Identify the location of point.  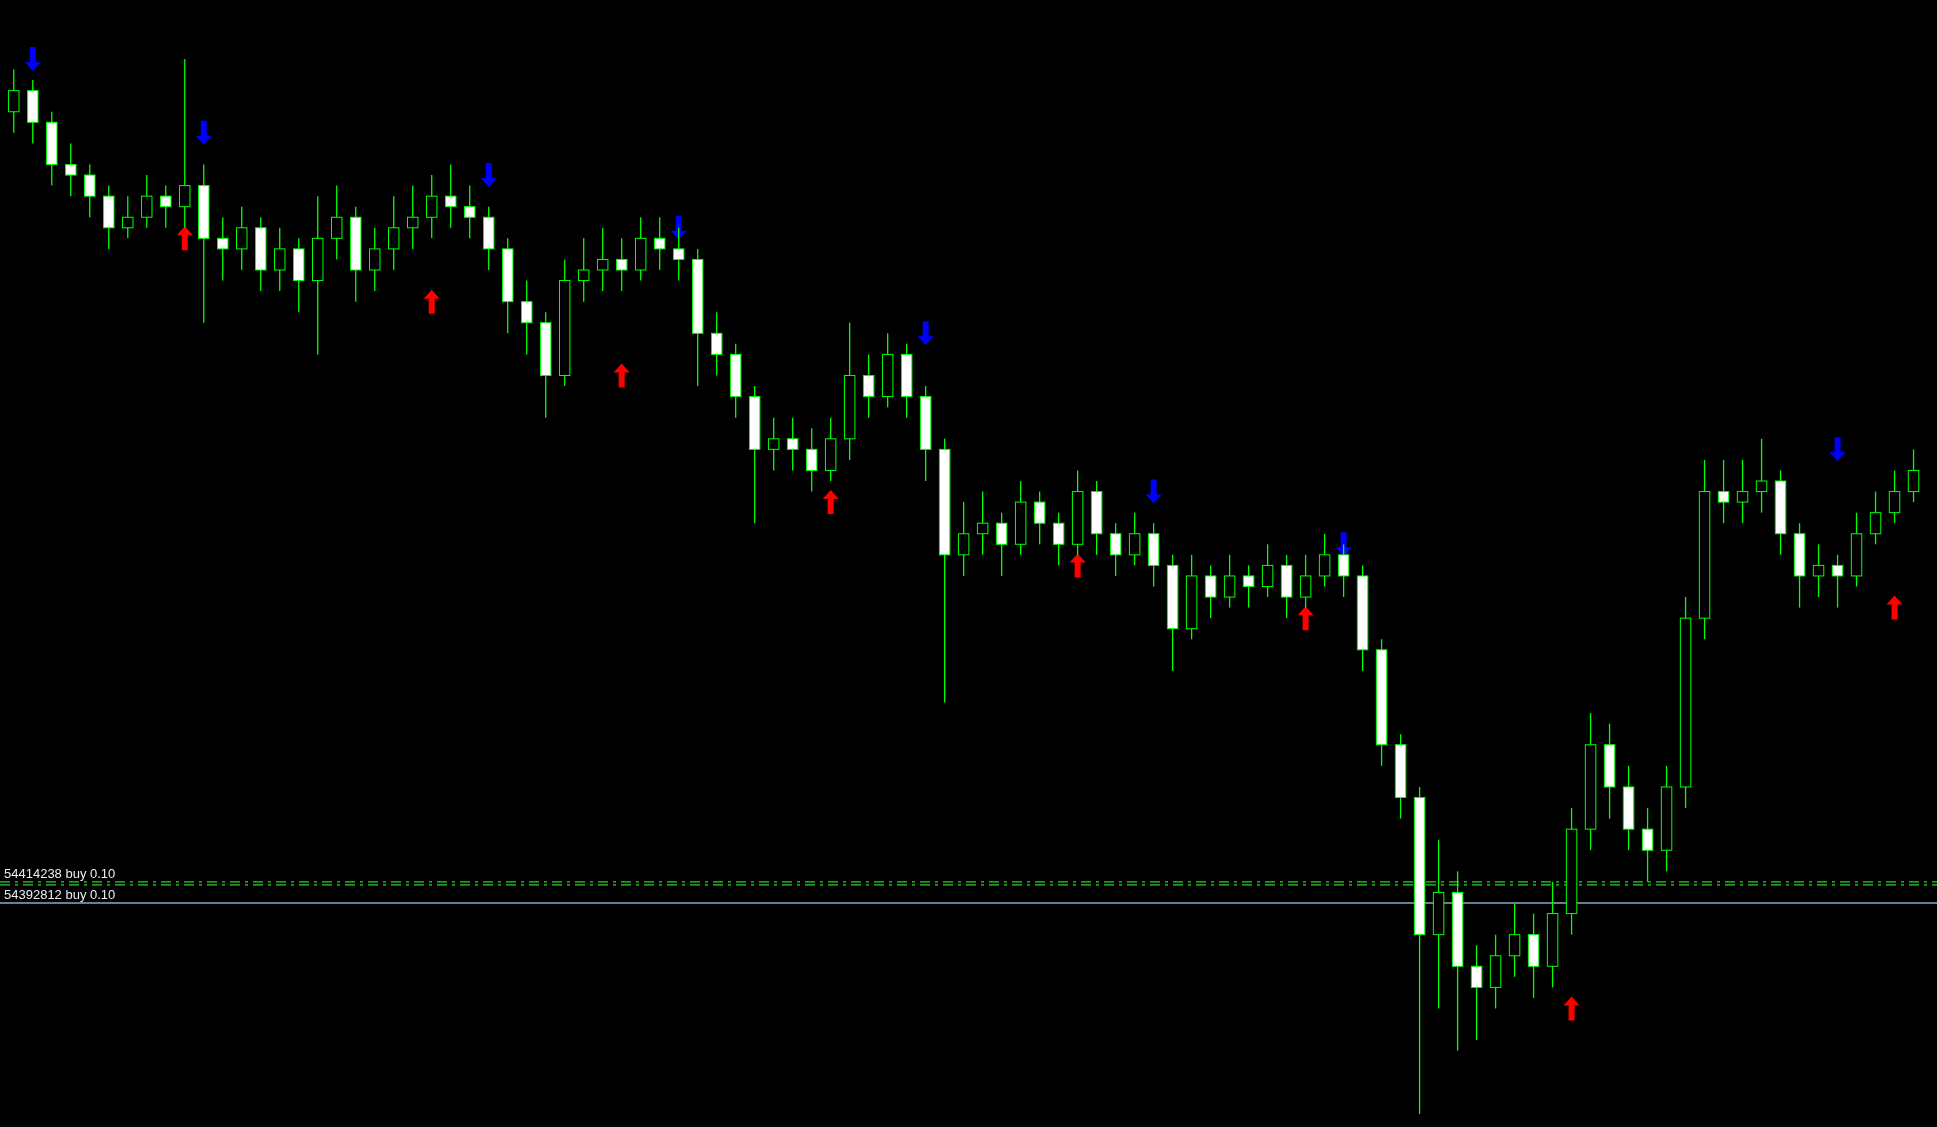
(32, 59).